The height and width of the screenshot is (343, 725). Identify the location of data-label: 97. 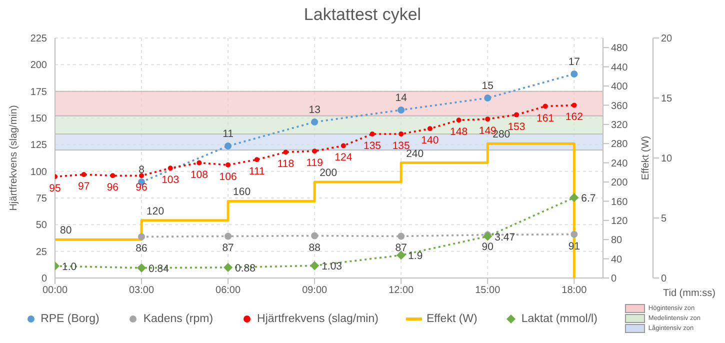
(84, 186).